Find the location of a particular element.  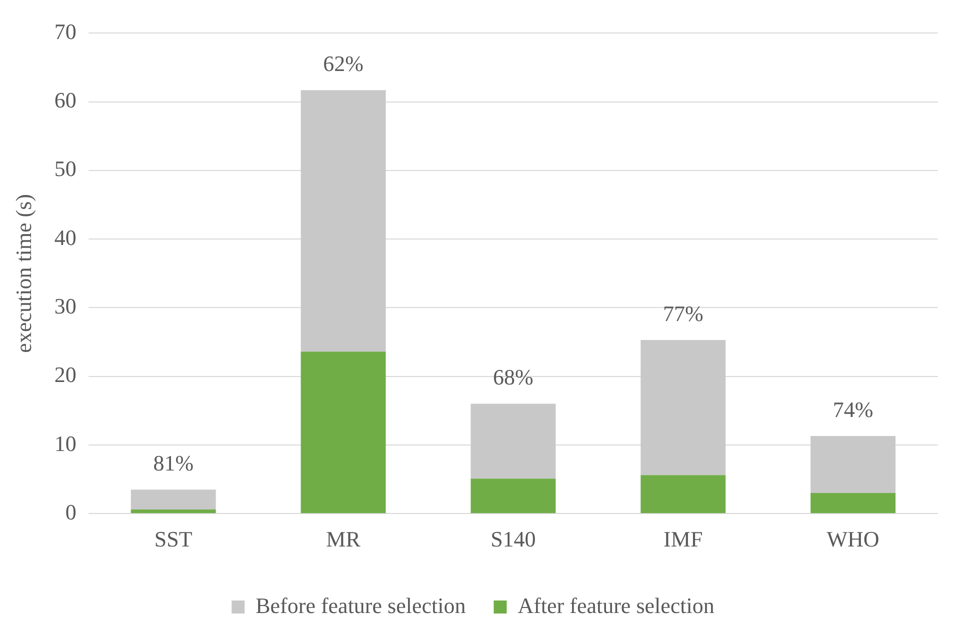

y-tick-label: 0 is located at coordinates (70, 511).